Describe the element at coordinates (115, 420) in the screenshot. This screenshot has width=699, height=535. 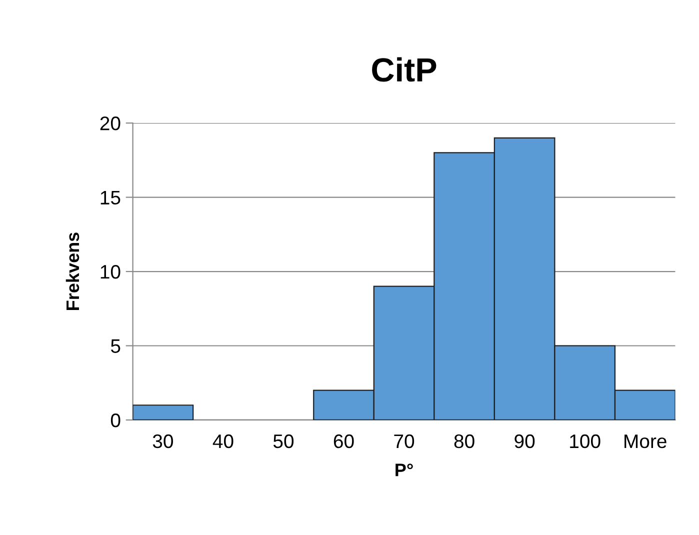
I see `y-tick-label: 0` at that location.